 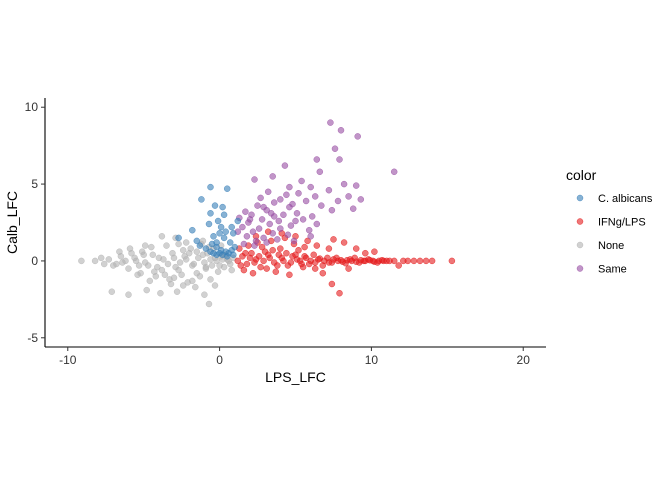 What do you see at coordinates (372, 360) in the screenshot?
I see `x-tick-label: 10` at bounding box center [372, 360].